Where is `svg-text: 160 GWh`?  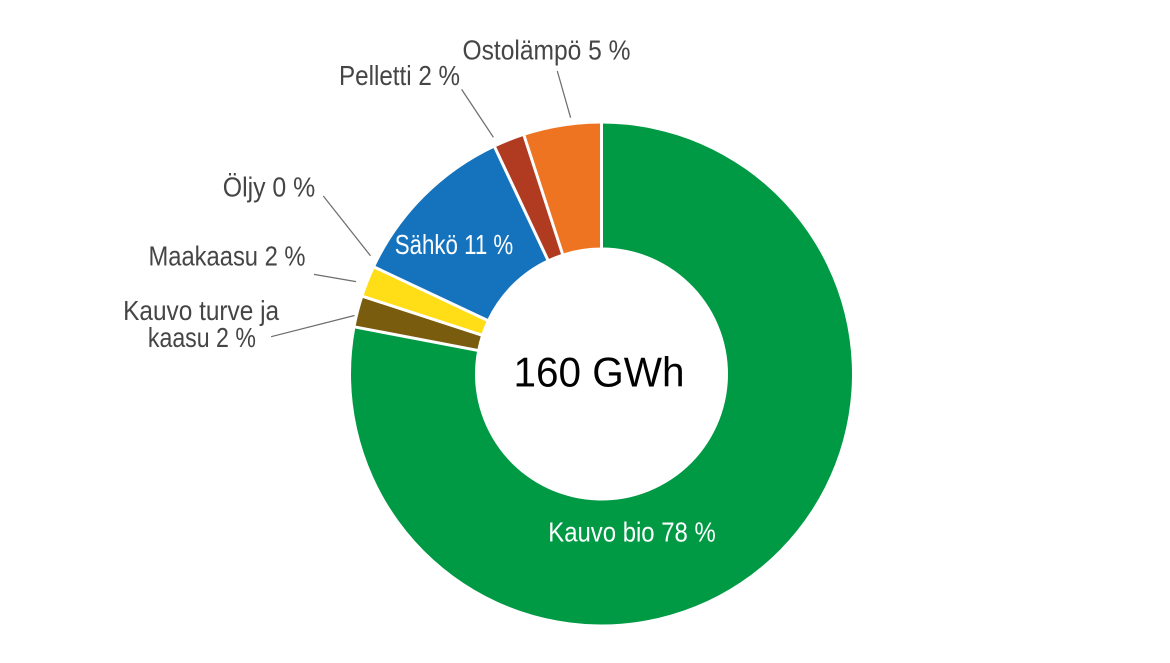 svg-text: 160 GWh is located at coordinates (598, 371).